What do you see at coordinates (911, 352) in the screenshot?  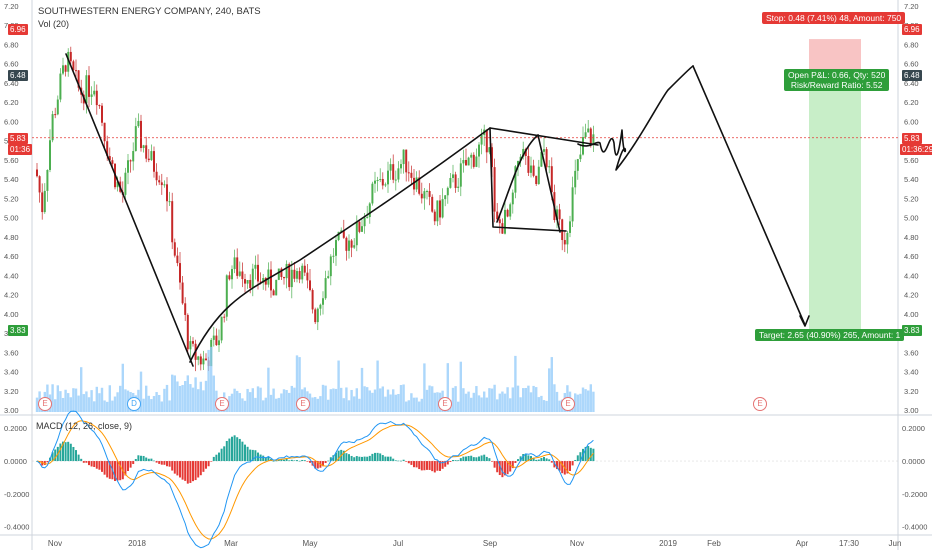 I see `price-tick-right: 3.60` at bounding box center [911, 352].